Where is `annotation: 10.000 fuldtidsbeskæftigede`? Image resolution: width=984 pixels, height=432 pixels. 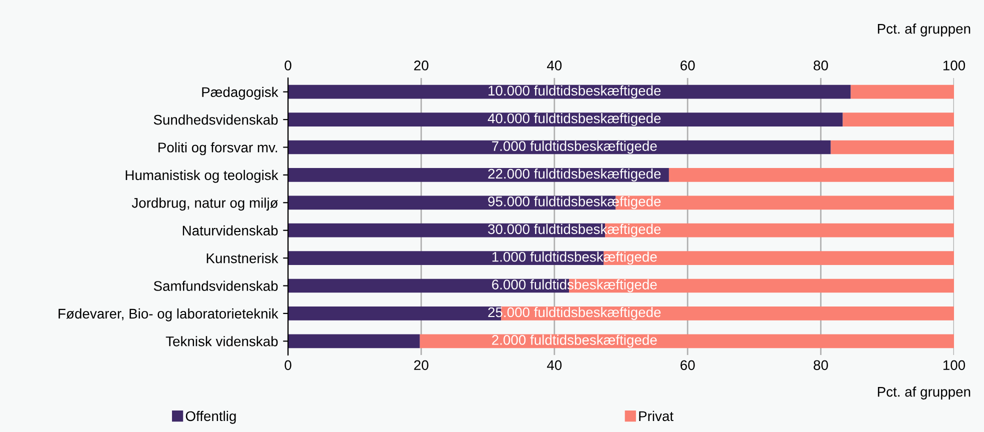 annotation: 10.000 fuldtidsbeskæftigede is located at coordinates (574, 91).